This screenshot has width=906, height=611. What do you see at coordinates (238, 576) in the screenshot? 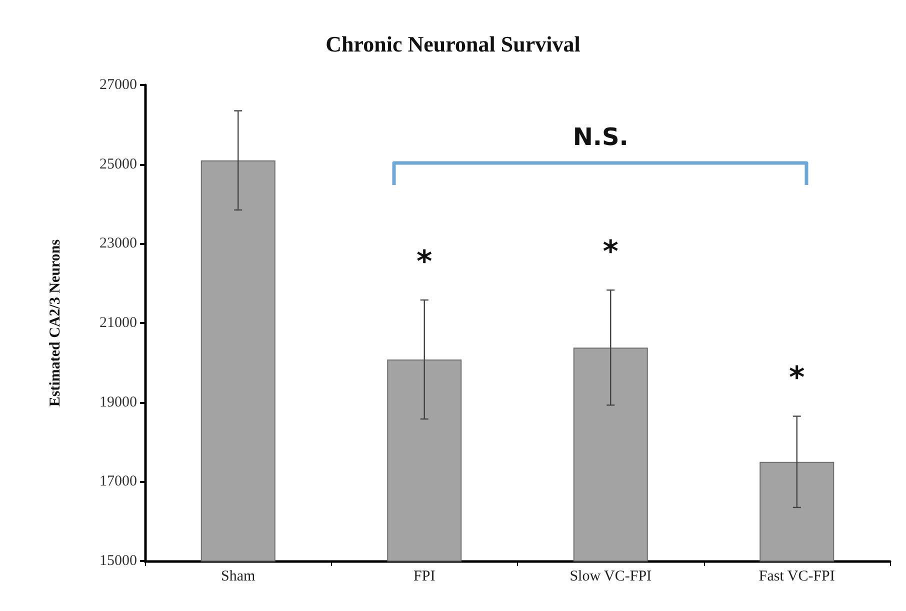
I see `x-tick-label: Sham` at bounding box center [238, 576].